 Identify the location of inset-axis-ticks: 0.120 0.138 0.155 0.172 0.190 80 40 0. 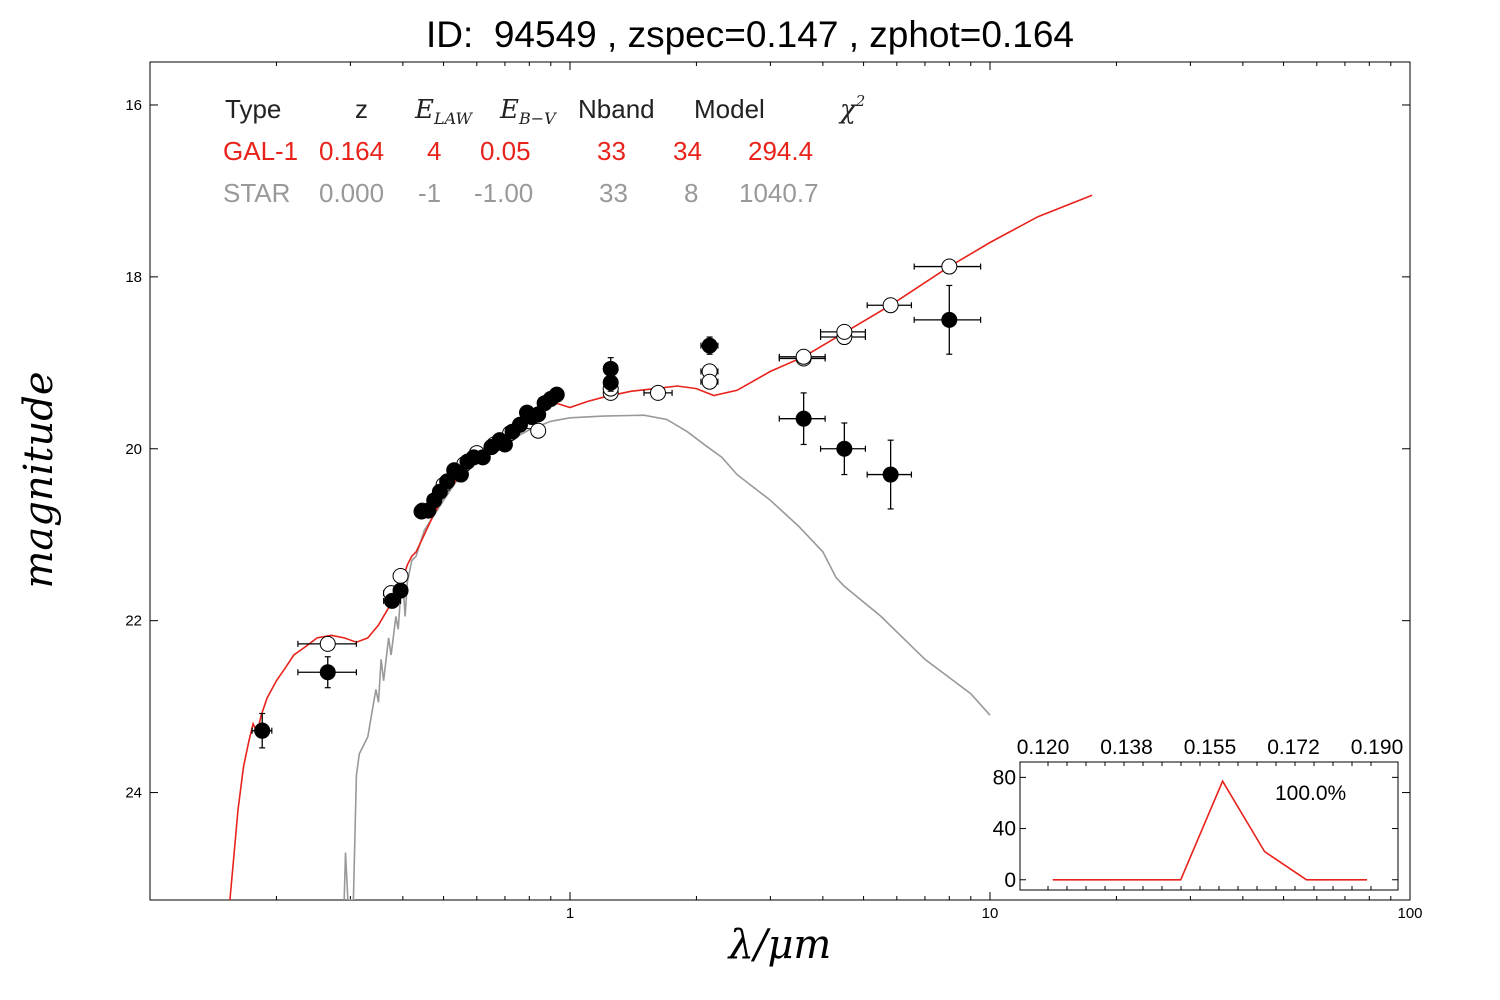
(1198, 814).